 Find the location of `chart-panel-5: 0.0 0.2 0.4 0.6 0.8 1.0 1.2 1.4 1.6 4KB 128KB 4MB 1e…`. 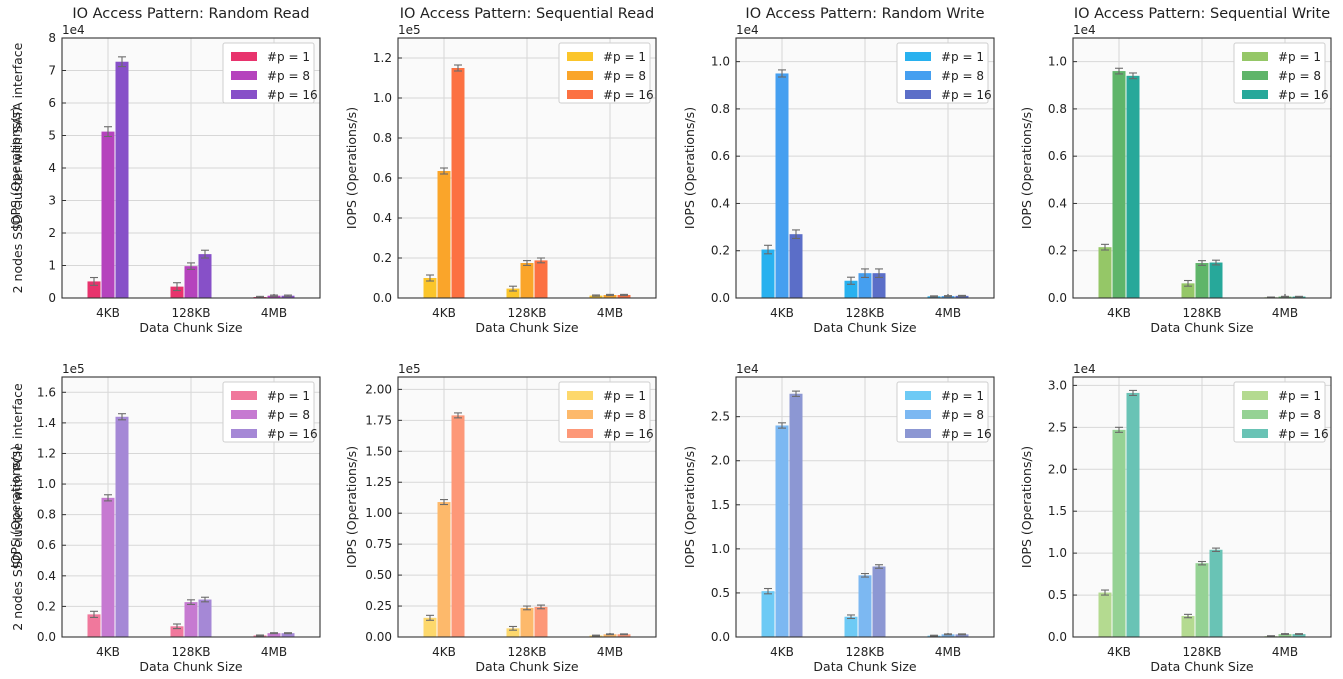

chart-panel-5: 0.0 0.2 0.4 0.6 0.8 1.0 1.2 1.4 1.6 4KB 128KB 4MB 1e… is located at coordinates (164, 518).